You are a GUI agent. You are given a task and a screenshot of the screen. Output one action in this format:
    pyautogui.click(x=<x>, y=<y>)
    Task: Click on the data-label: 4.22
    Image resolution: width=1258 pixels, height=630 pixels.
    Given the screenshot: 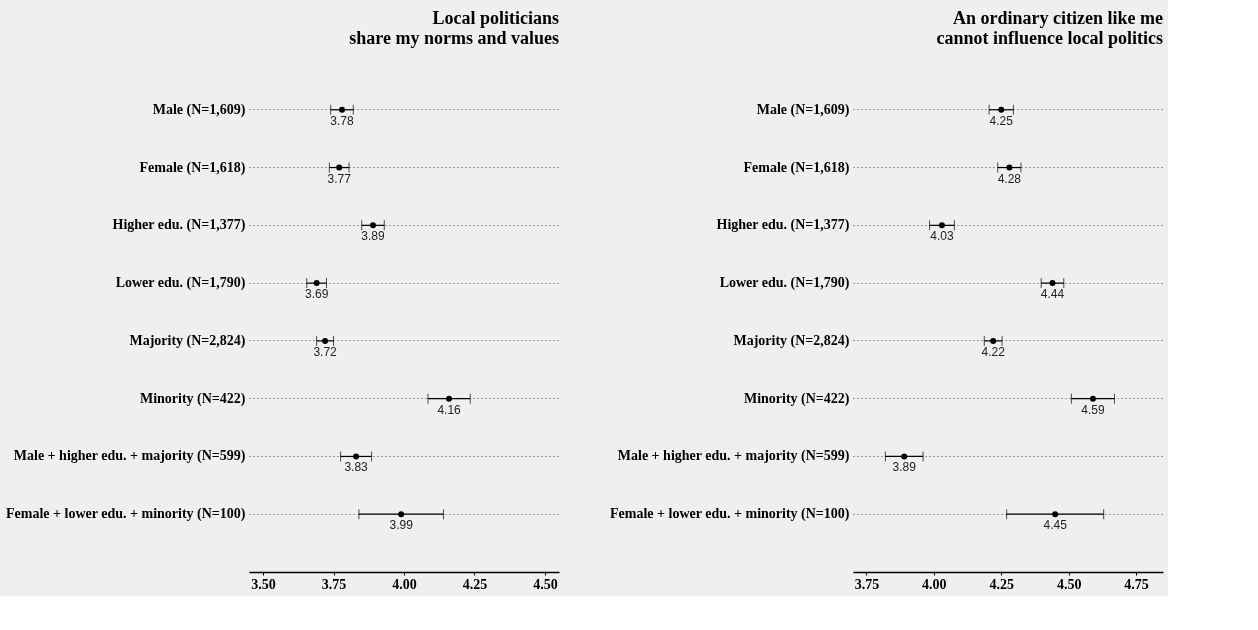 What is the action you would take?
    pyautogui.click(x=993, y=351)
    